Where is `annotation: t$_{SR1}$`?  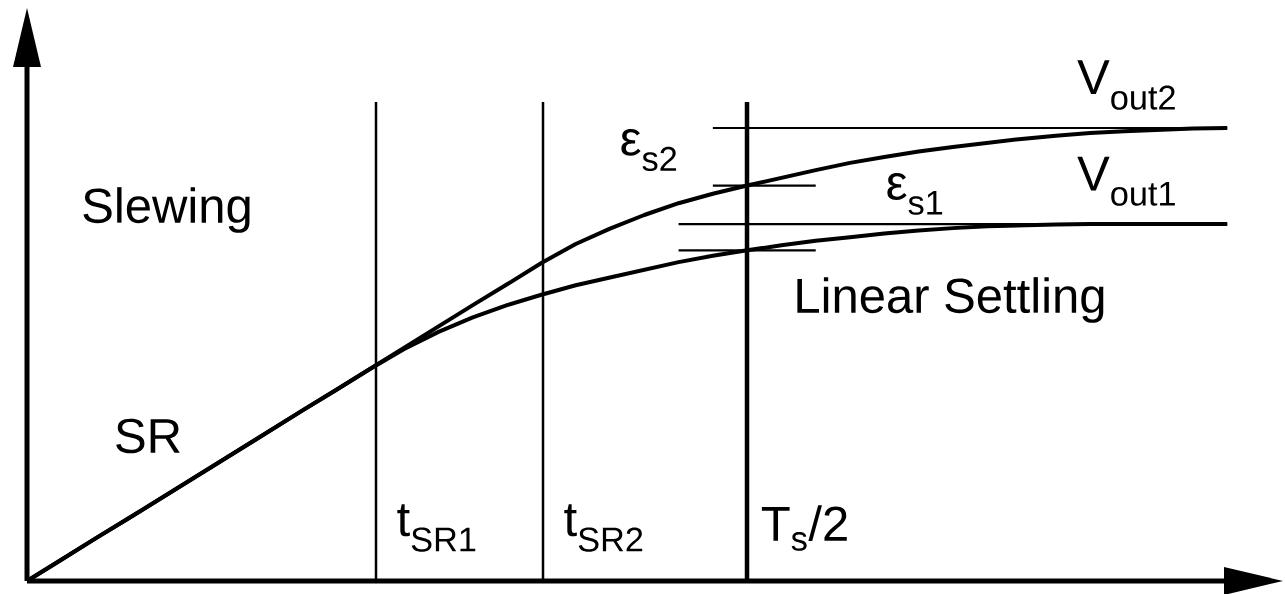 annotation: t$_{SR1}$ is located at coordinates (436, 528).